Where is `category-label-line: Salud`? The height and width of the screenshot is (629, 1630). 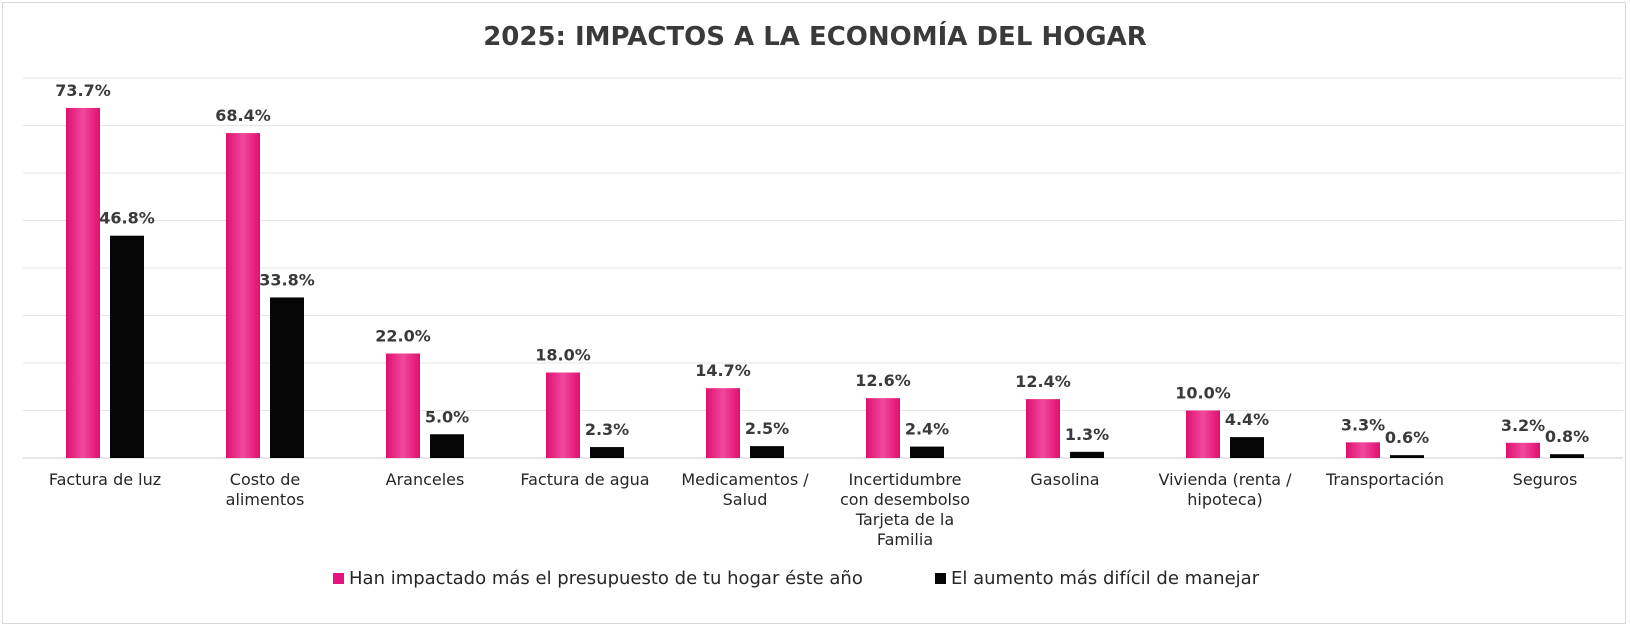
category-label-line: Salud is located at coordinates (745, 499).